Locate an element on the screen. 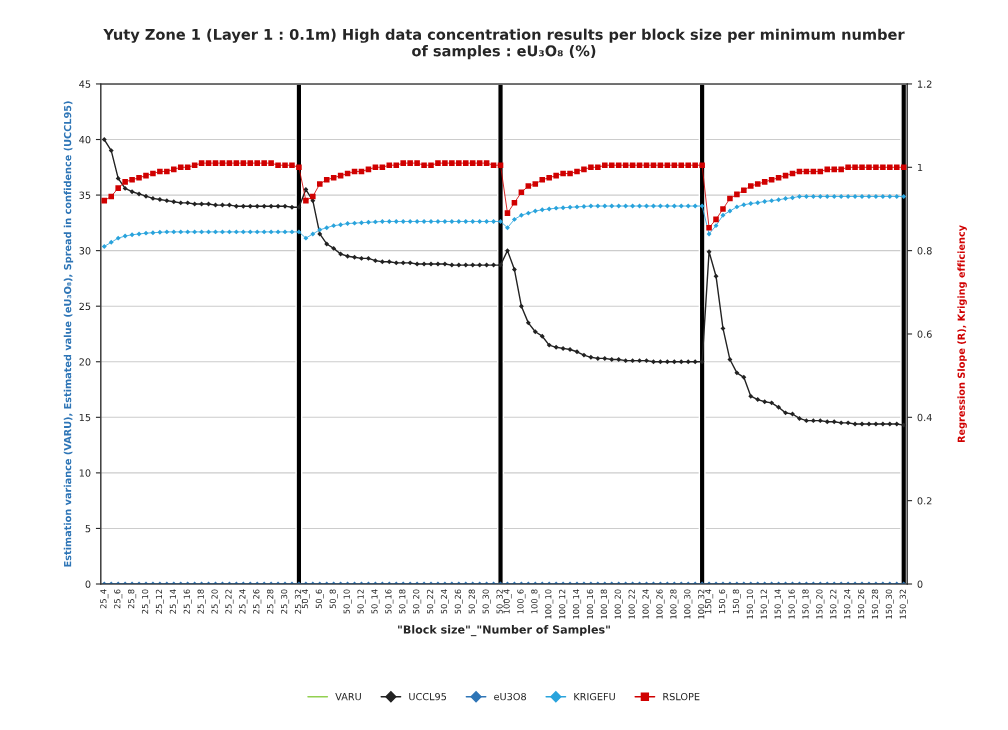 The image size is (1008, 730). x-tick-label: 50_28 is located at coordinates (472, 601).